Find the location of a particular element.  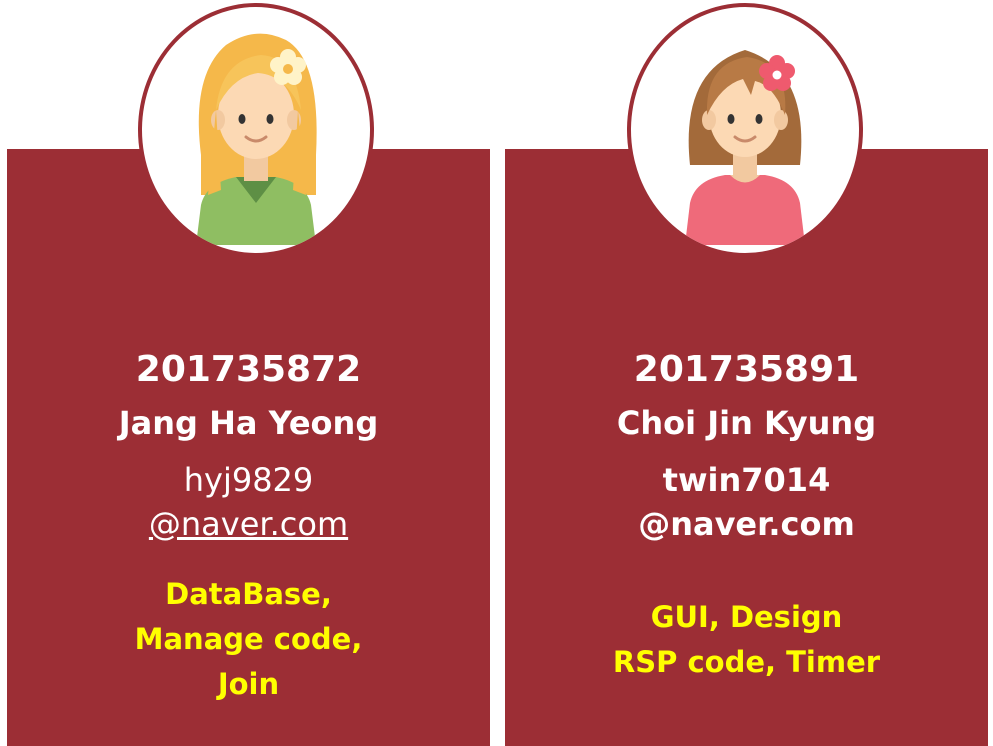

member-name: Choi Jin Kyung is located at coordinates (746, 423).